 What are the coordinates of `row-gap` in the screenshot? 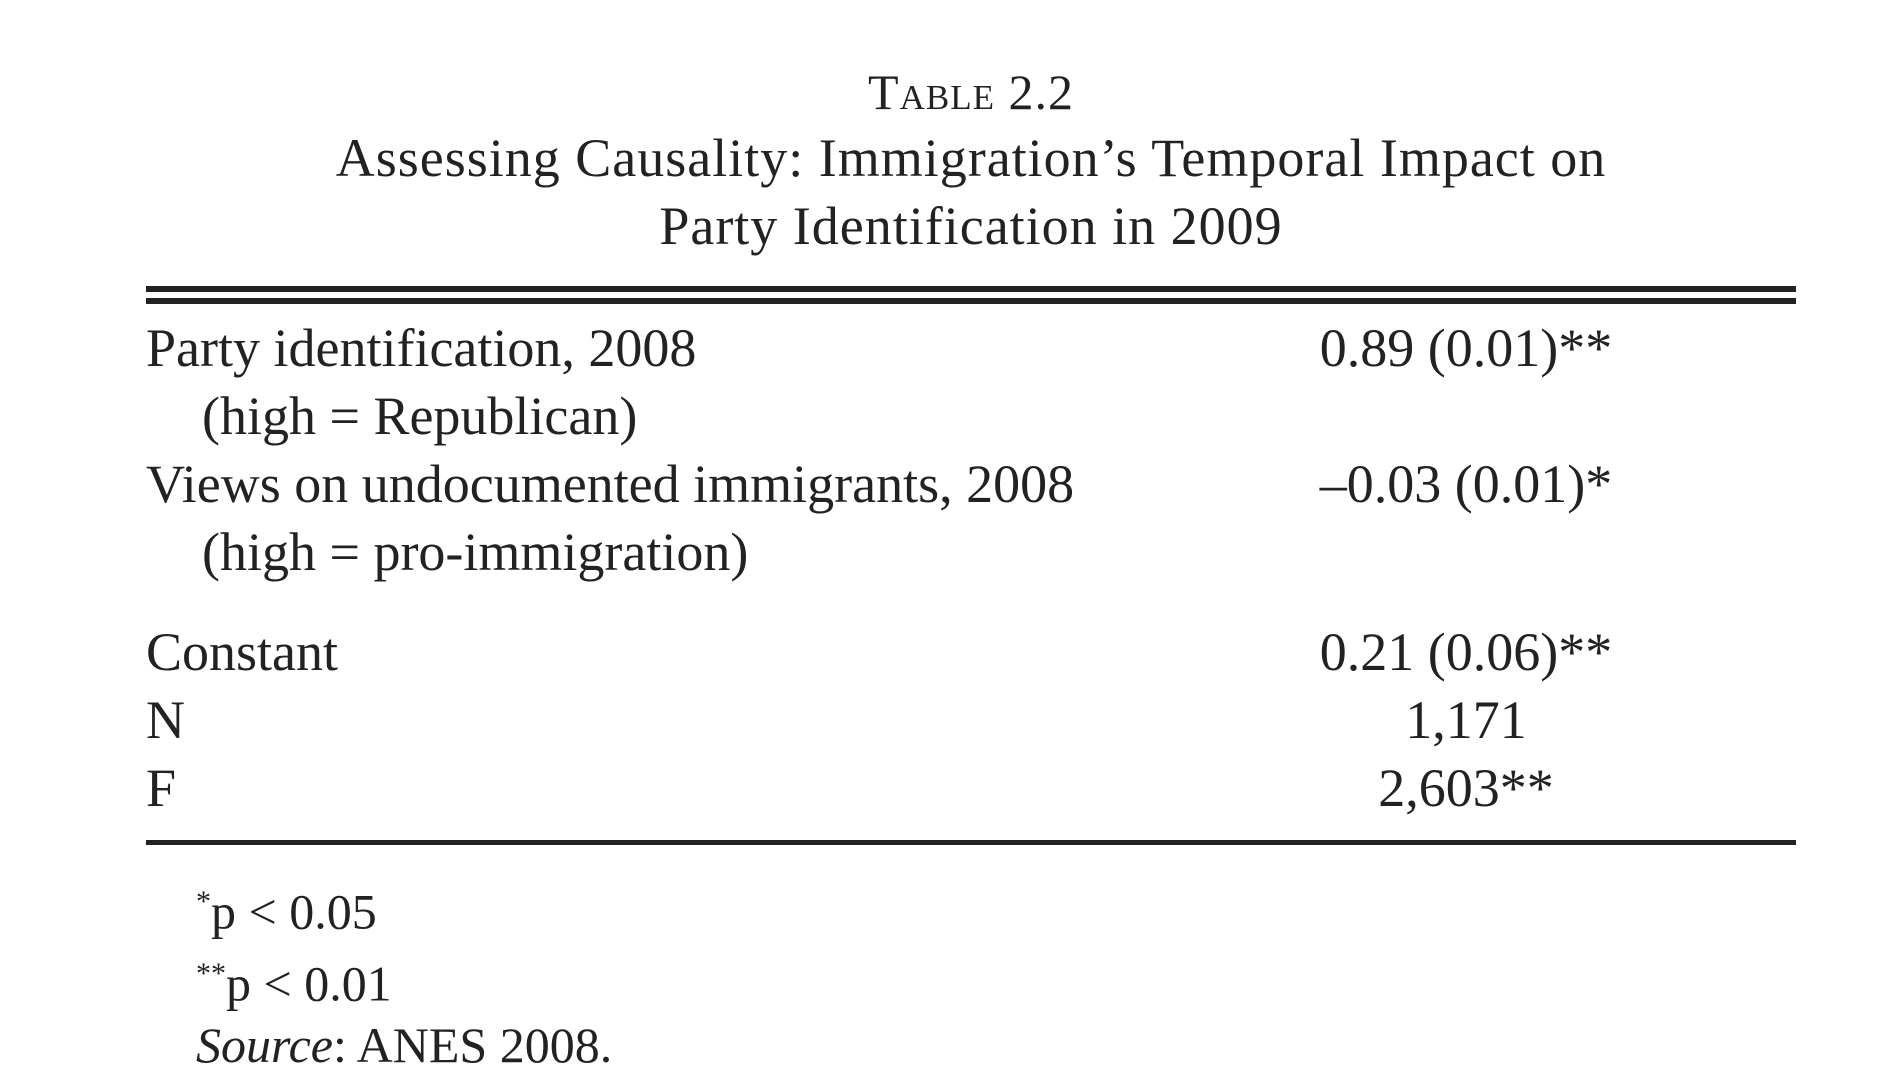 It's located at (971, 602).